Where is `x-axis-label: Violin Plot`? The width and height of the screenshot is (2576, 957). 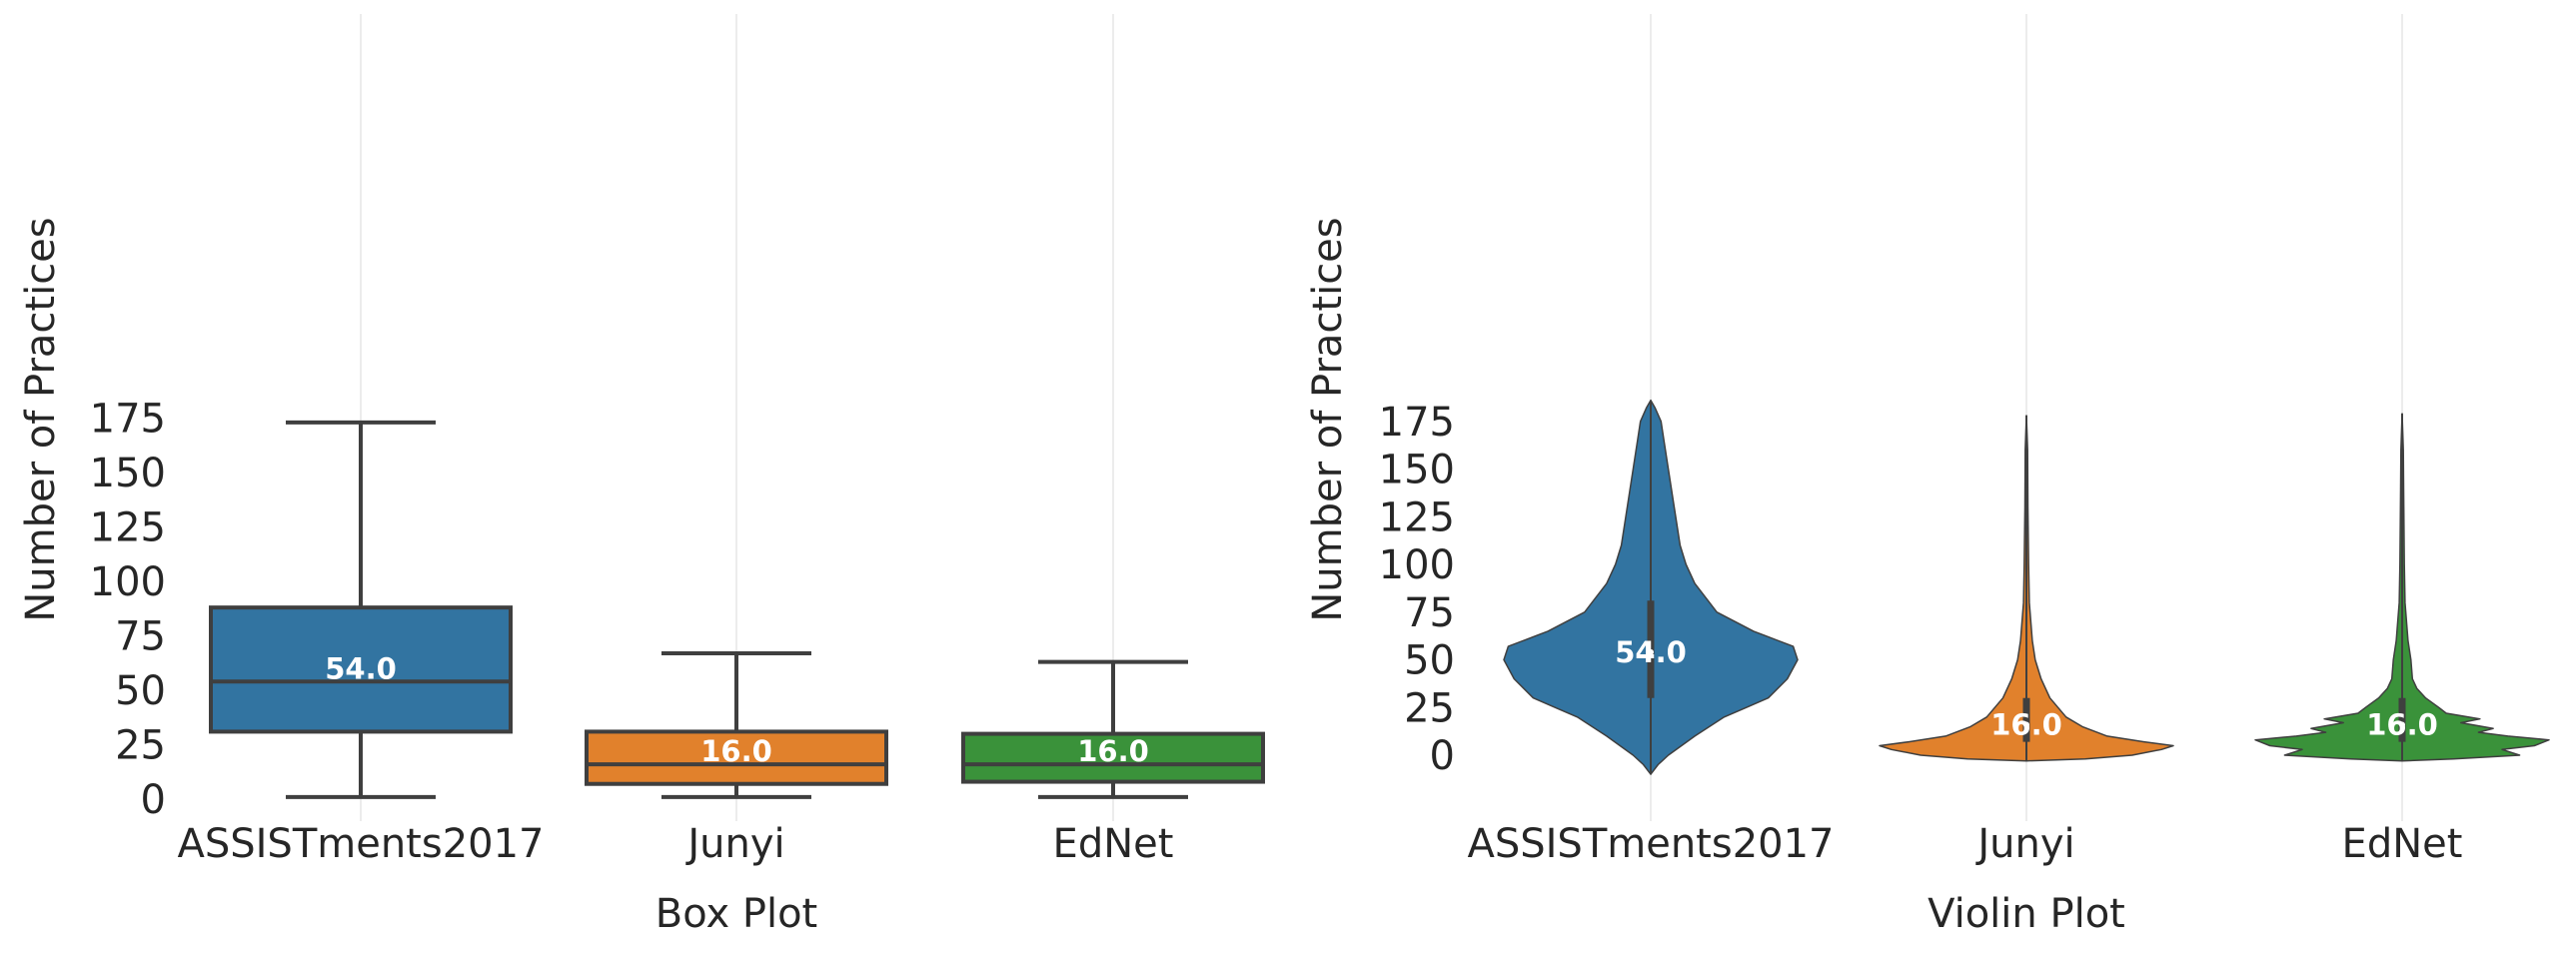 x-axis-label: Violin Plot is located at coordinates (2026, 914).